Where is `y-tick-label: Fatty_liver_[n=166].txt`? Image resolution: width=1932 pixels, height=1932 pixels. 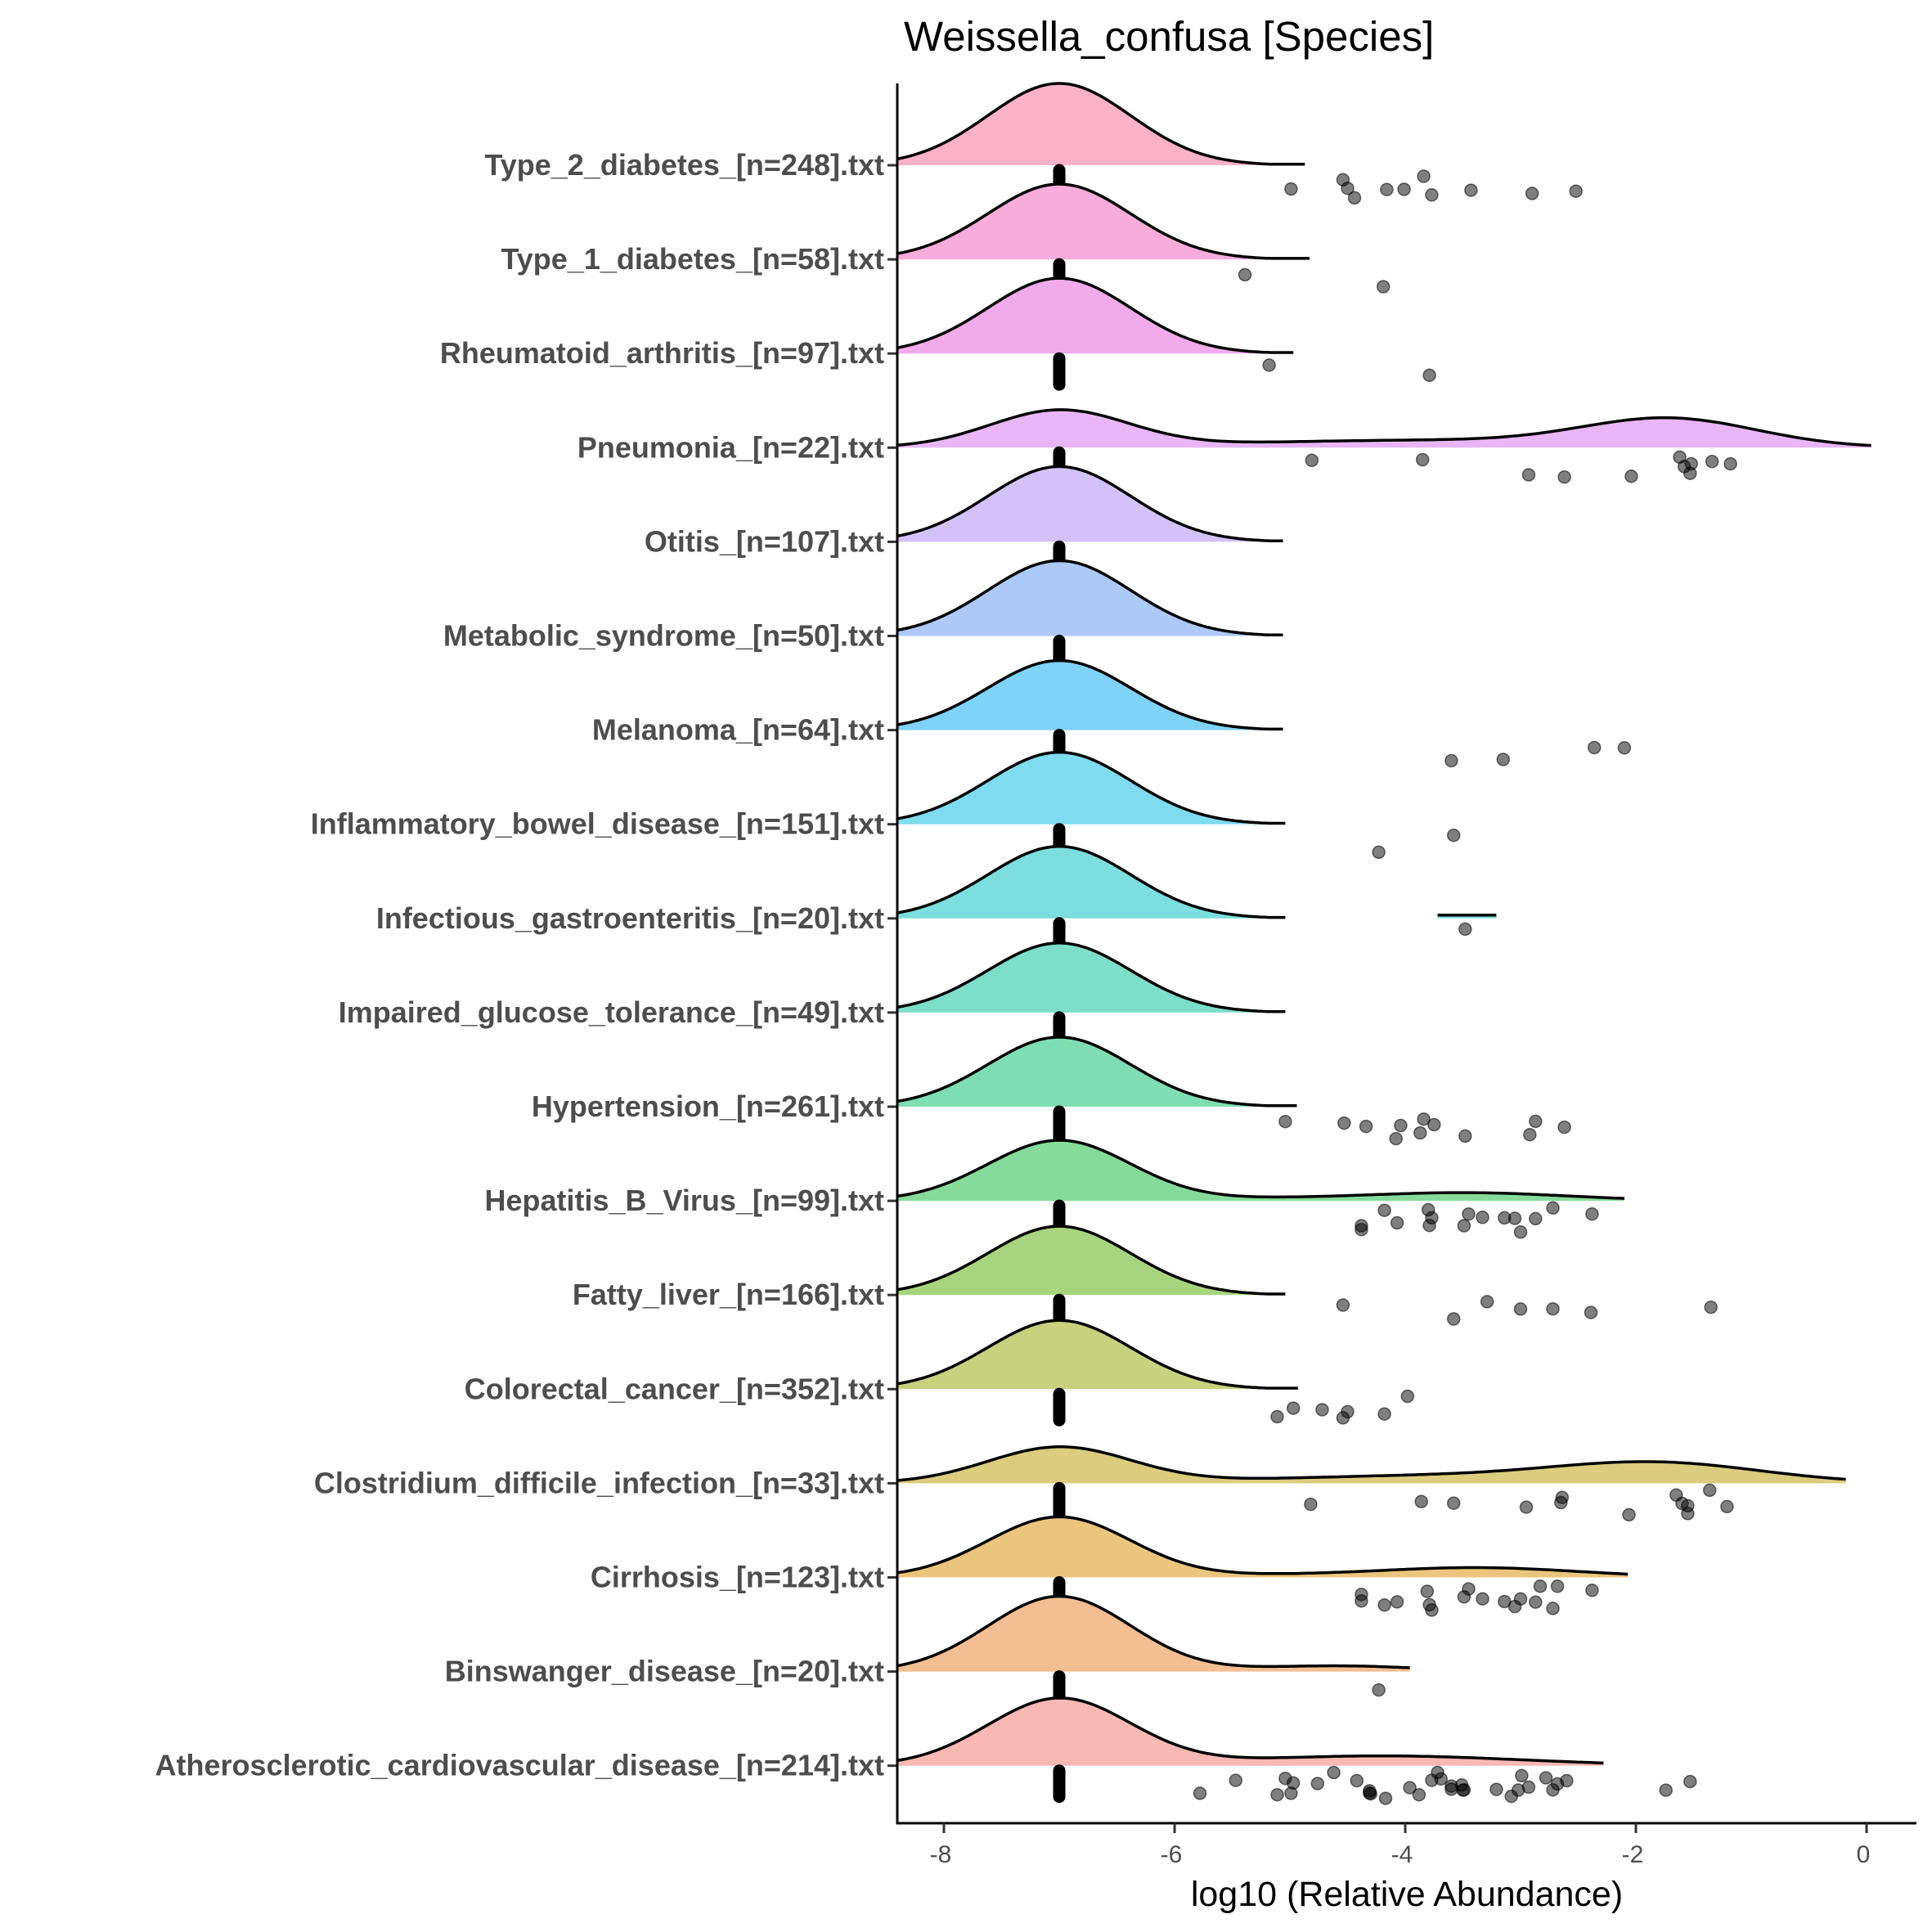 y-tick-label: Fatty_liver_[n=166].txt is located at coordinates (729, 1294).